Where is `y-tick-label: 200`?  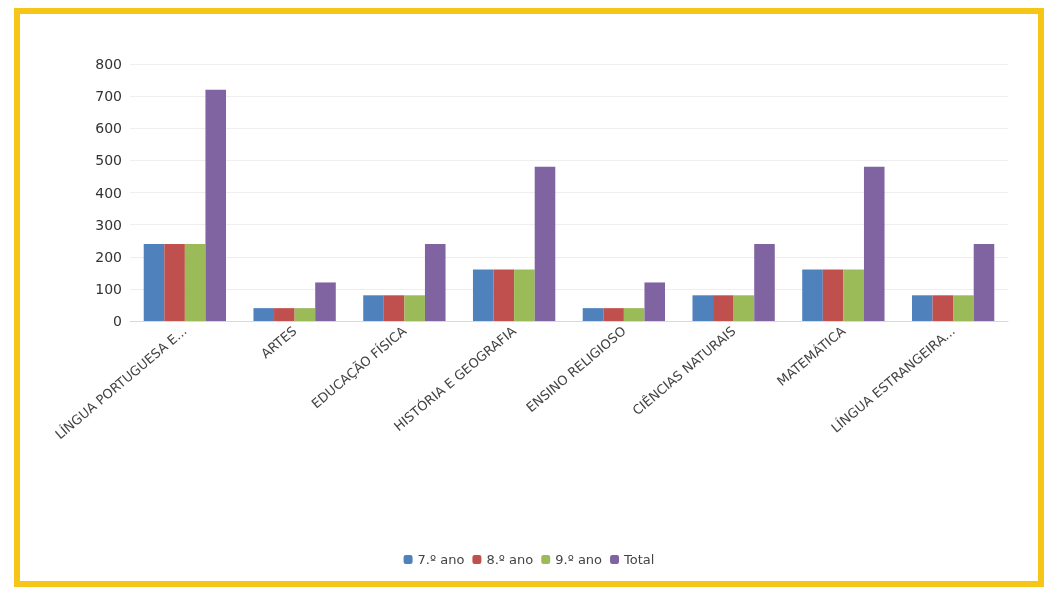
y-tick-label: 200 is located at coordinates (108, 256).